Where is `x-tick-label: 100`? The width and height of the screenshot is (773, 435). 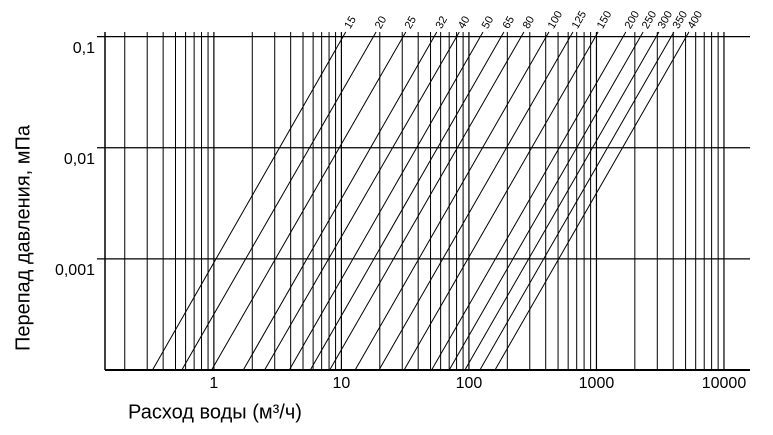
x-tick-label: 100 is located at coordinates (469, 383).